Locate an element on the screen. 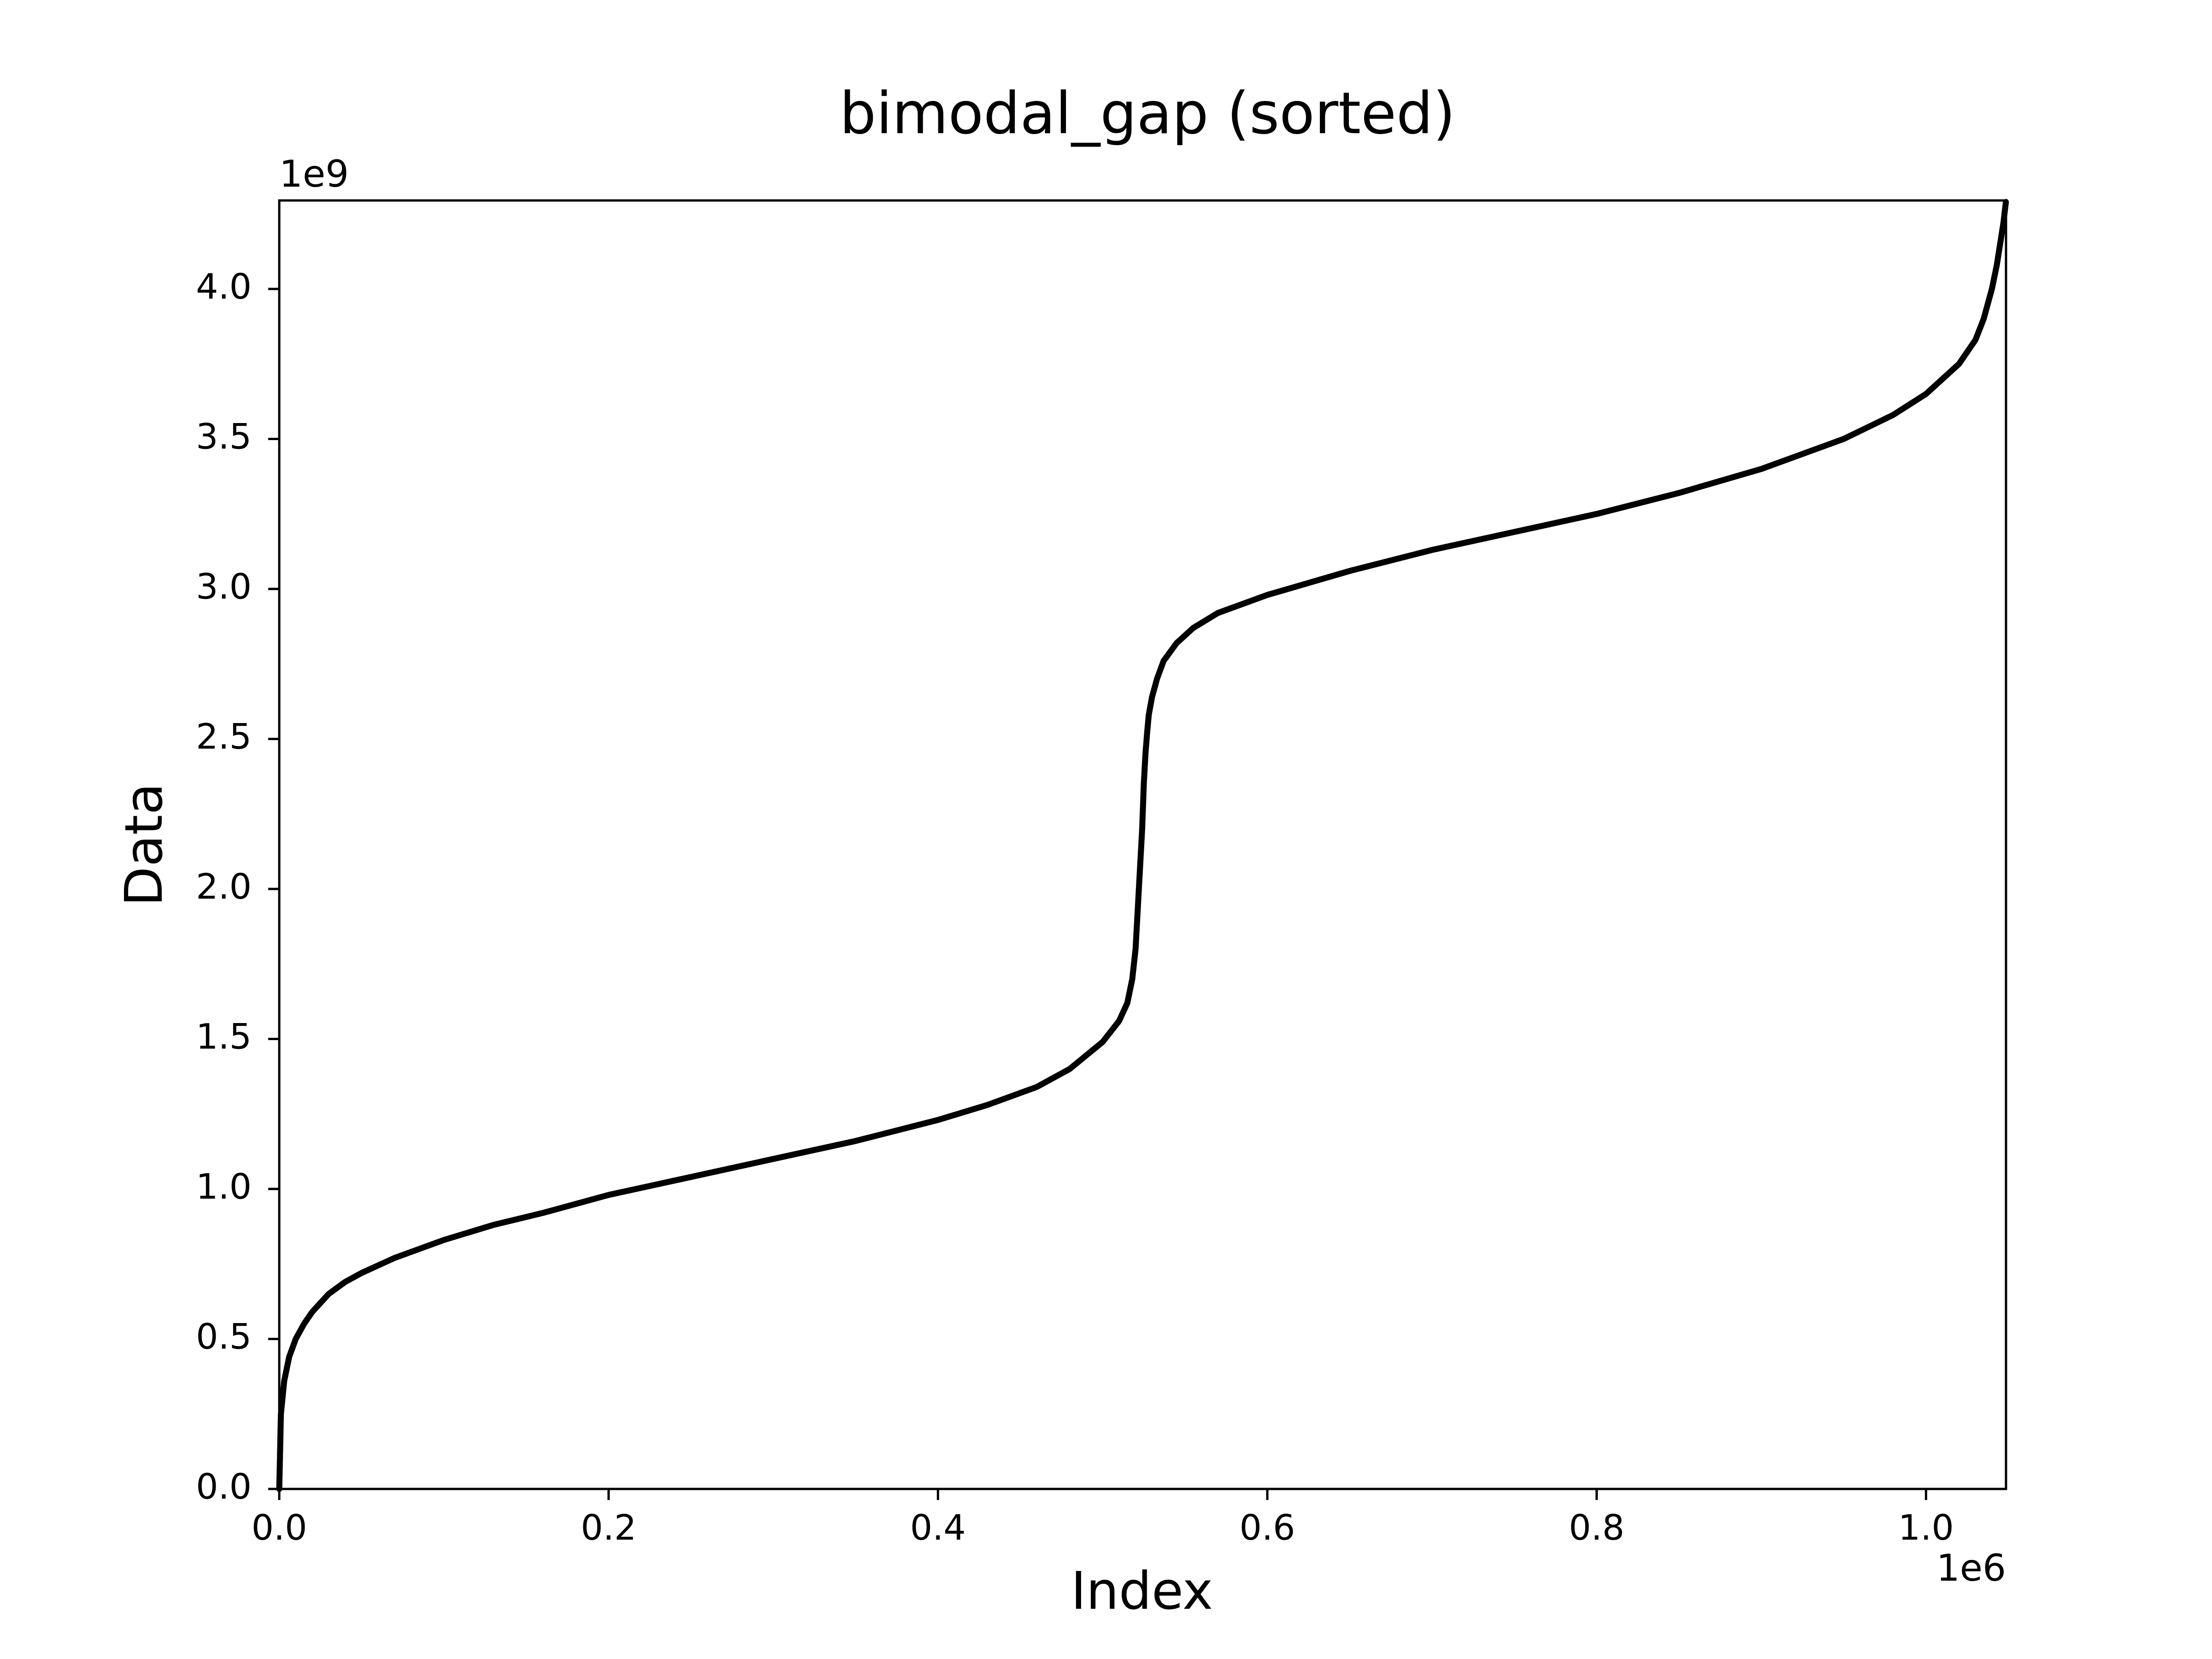 The image size is (2212, 1659). x-axis-offset-label: 1e6 is located at coordinates (1971, 1568).